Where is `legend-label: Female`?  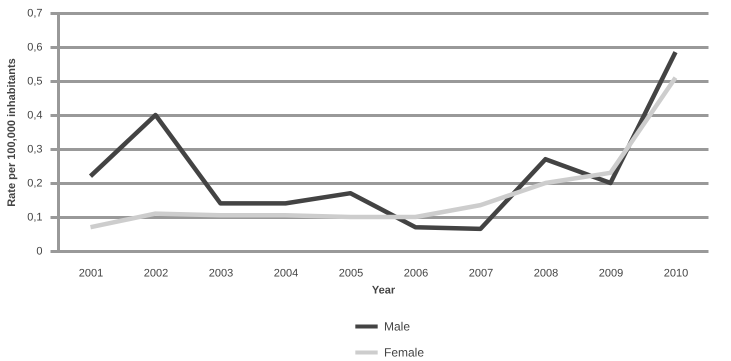 legend-label: Female is located at coordinates (404, 353).